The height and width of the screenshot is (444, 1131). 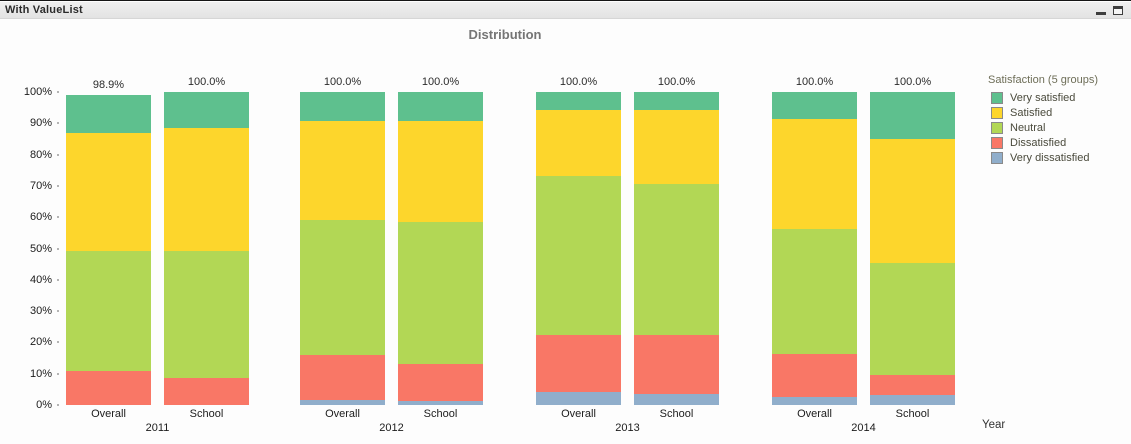 I want to click on stacked-bar-2014-overall: 100.0% Overall, so click(x=814, y=248).